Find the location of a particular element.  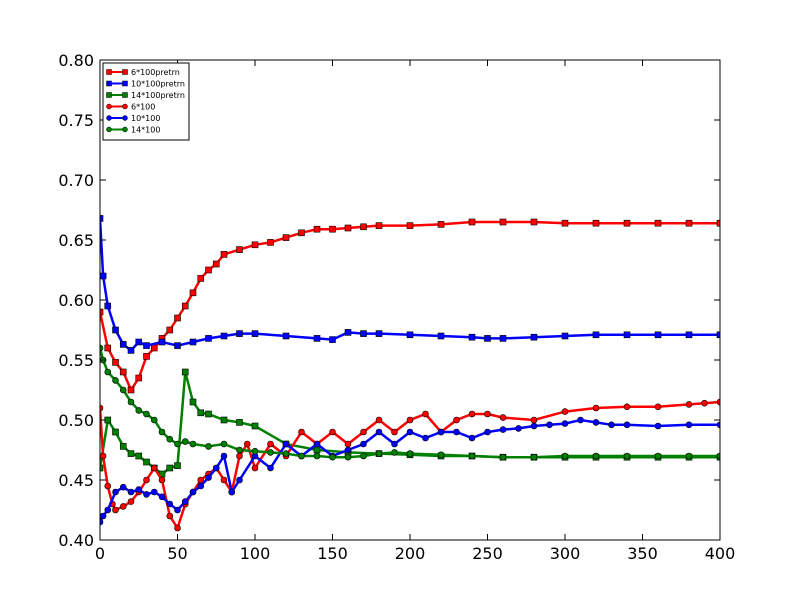

x-tick-label: 300 is located at coordinates (565, 553).